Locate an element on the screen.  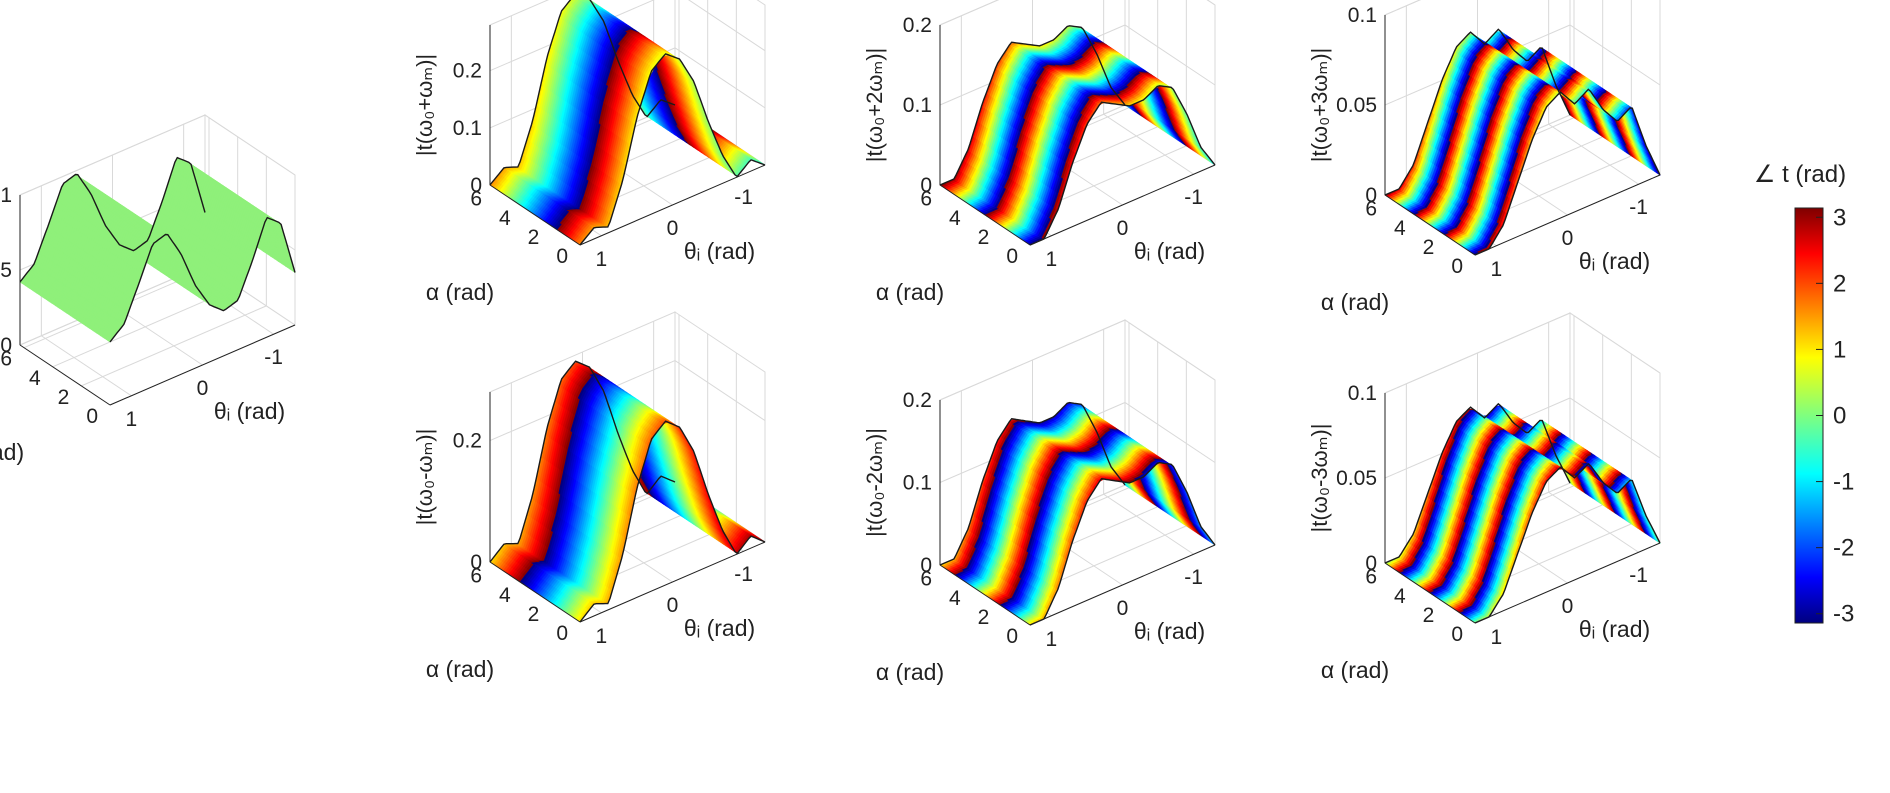
surface is located at coordinates (157, 249).